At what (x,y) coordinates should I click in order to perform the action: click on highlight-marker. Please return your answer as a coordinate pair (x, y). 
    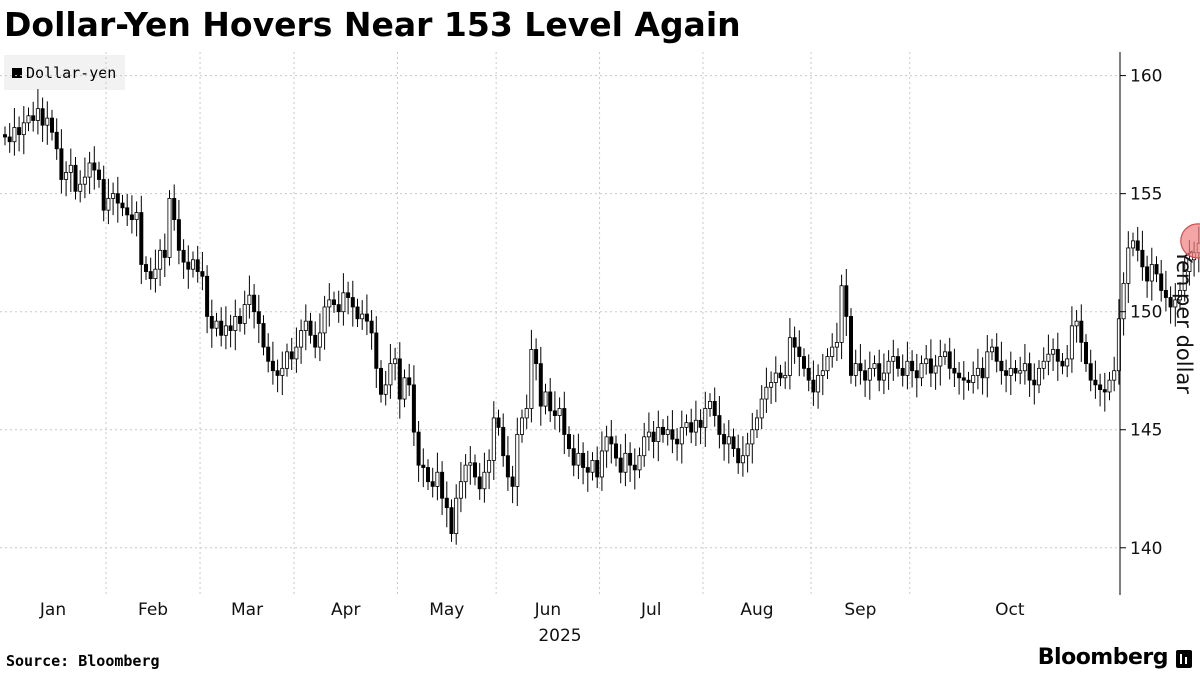
    Looking at the image, I should click on (1190, 241).